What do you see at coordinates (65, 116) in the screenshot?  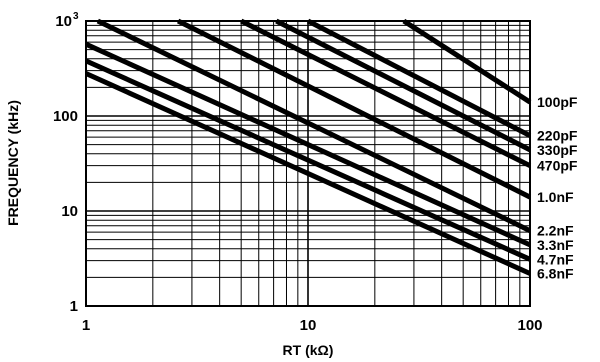 I see `y-tick-label: 100` at bounding box center [65, 116].